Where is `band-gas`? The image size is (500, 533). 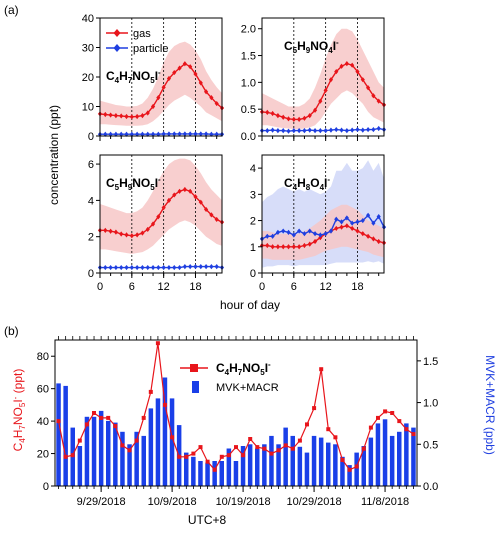 band-gas is located at coordinates (323, 79).